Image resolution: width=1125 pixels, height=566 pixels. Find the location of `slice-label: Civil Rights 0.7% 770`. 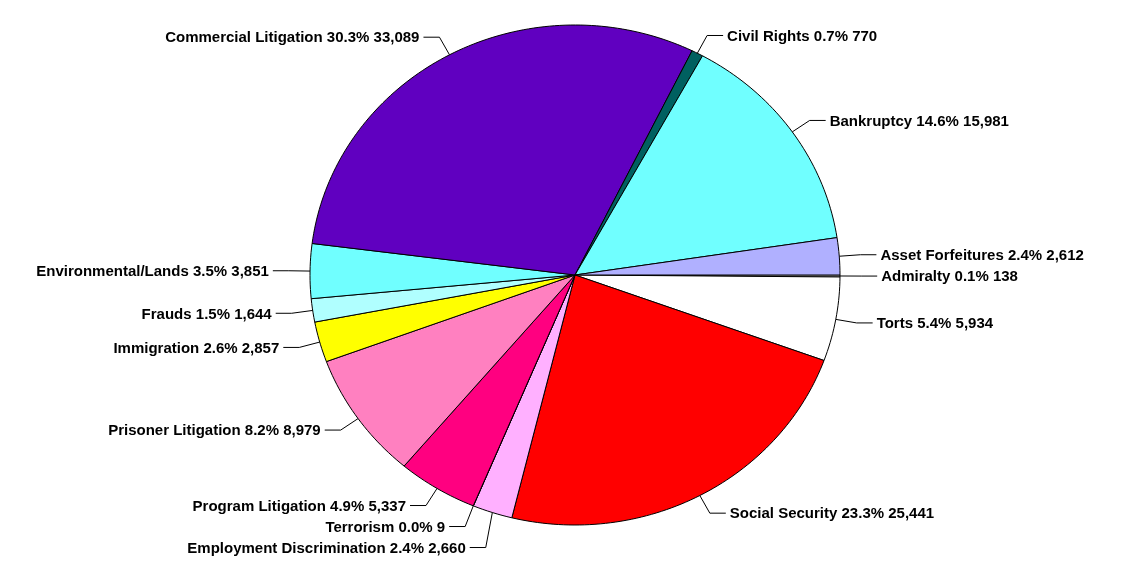

slice-label: Civil Rights 0.7% 770 is located at coordinates (802, 35).